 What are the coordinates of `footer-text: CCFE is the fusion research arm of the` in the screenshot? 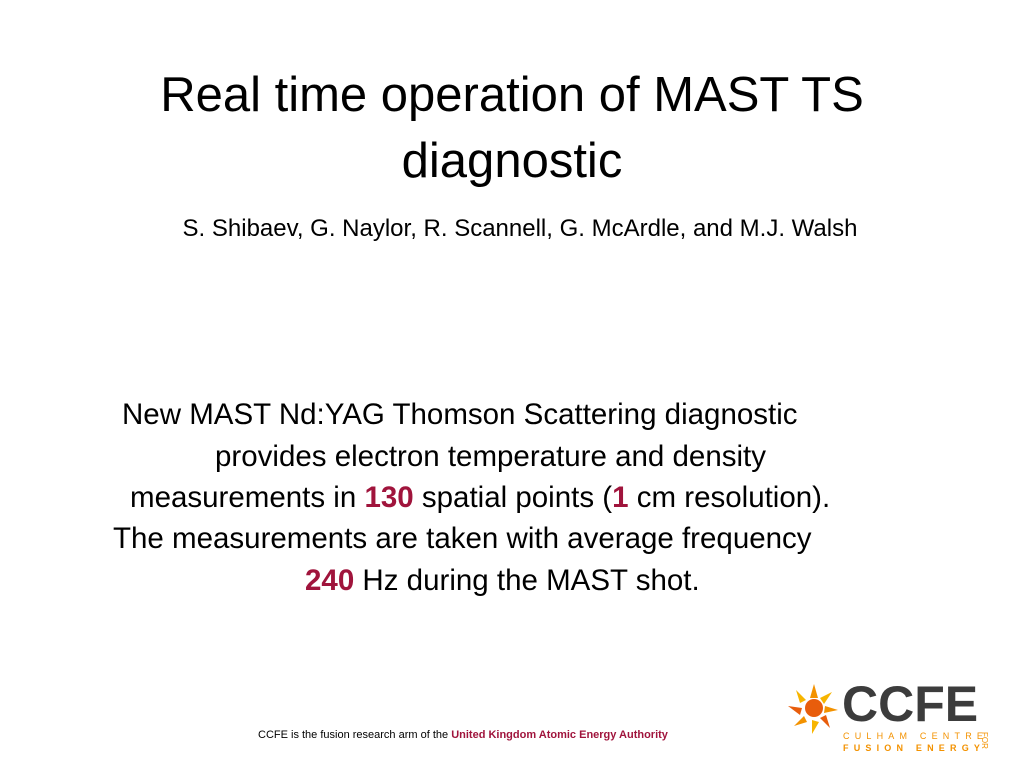 It's located at (355, 735).